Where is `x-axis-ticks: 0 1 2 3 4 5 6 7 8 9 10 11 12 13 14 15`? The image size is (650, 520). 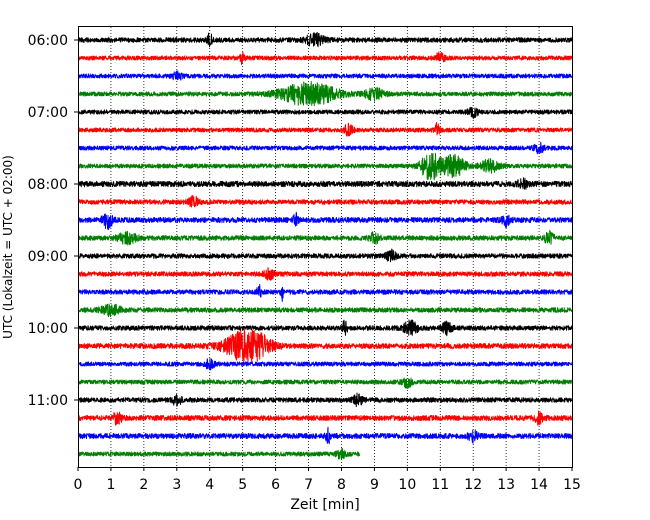
x-axis-ticks: 0 1 2 3 4 5 6 7 8 9 10 11 12 13 14 15 is located at coordinates (327, 480).